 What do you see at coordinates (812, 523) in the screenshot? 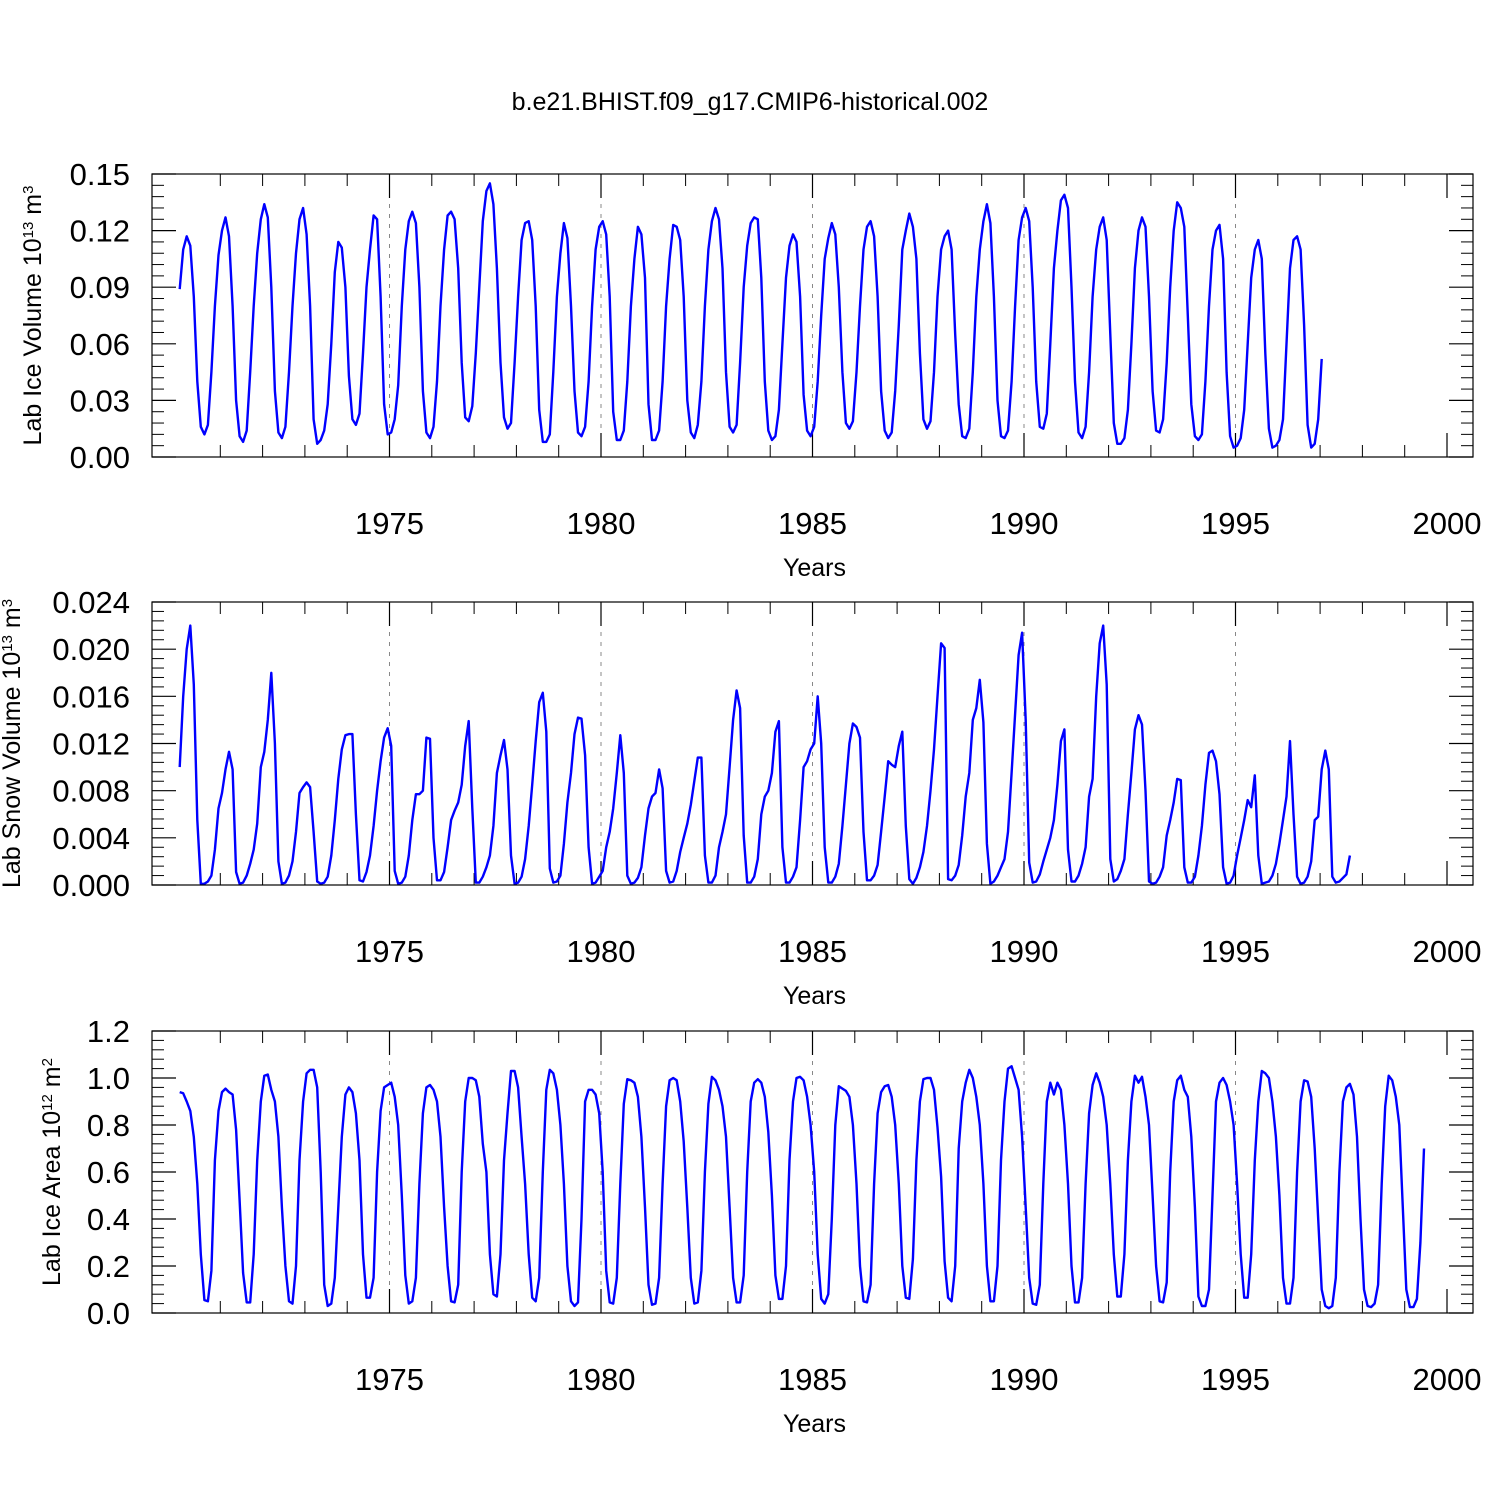
I see `panel-ice-volume-x-tick-label: 1985` at bounding box center [812, 523].